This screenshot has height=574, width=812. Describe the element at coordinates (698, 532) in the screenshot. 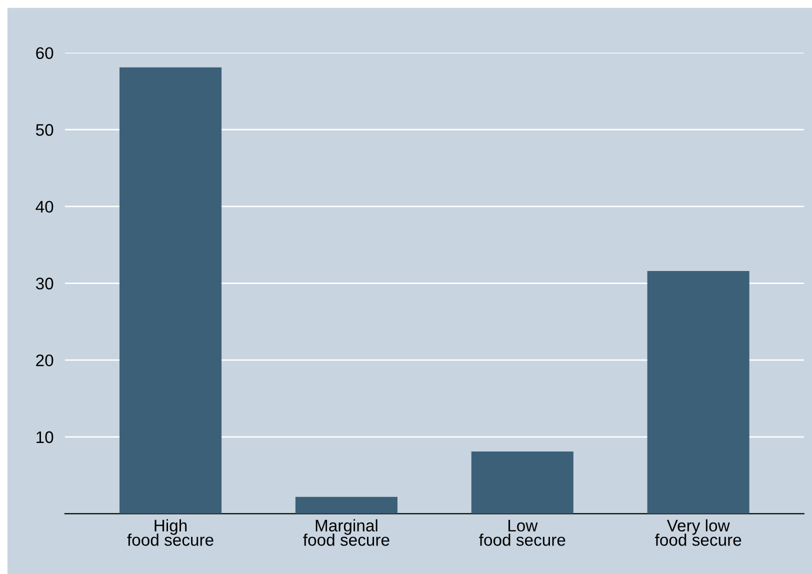

I see `x-tick-label: Very low food secure` at that location.